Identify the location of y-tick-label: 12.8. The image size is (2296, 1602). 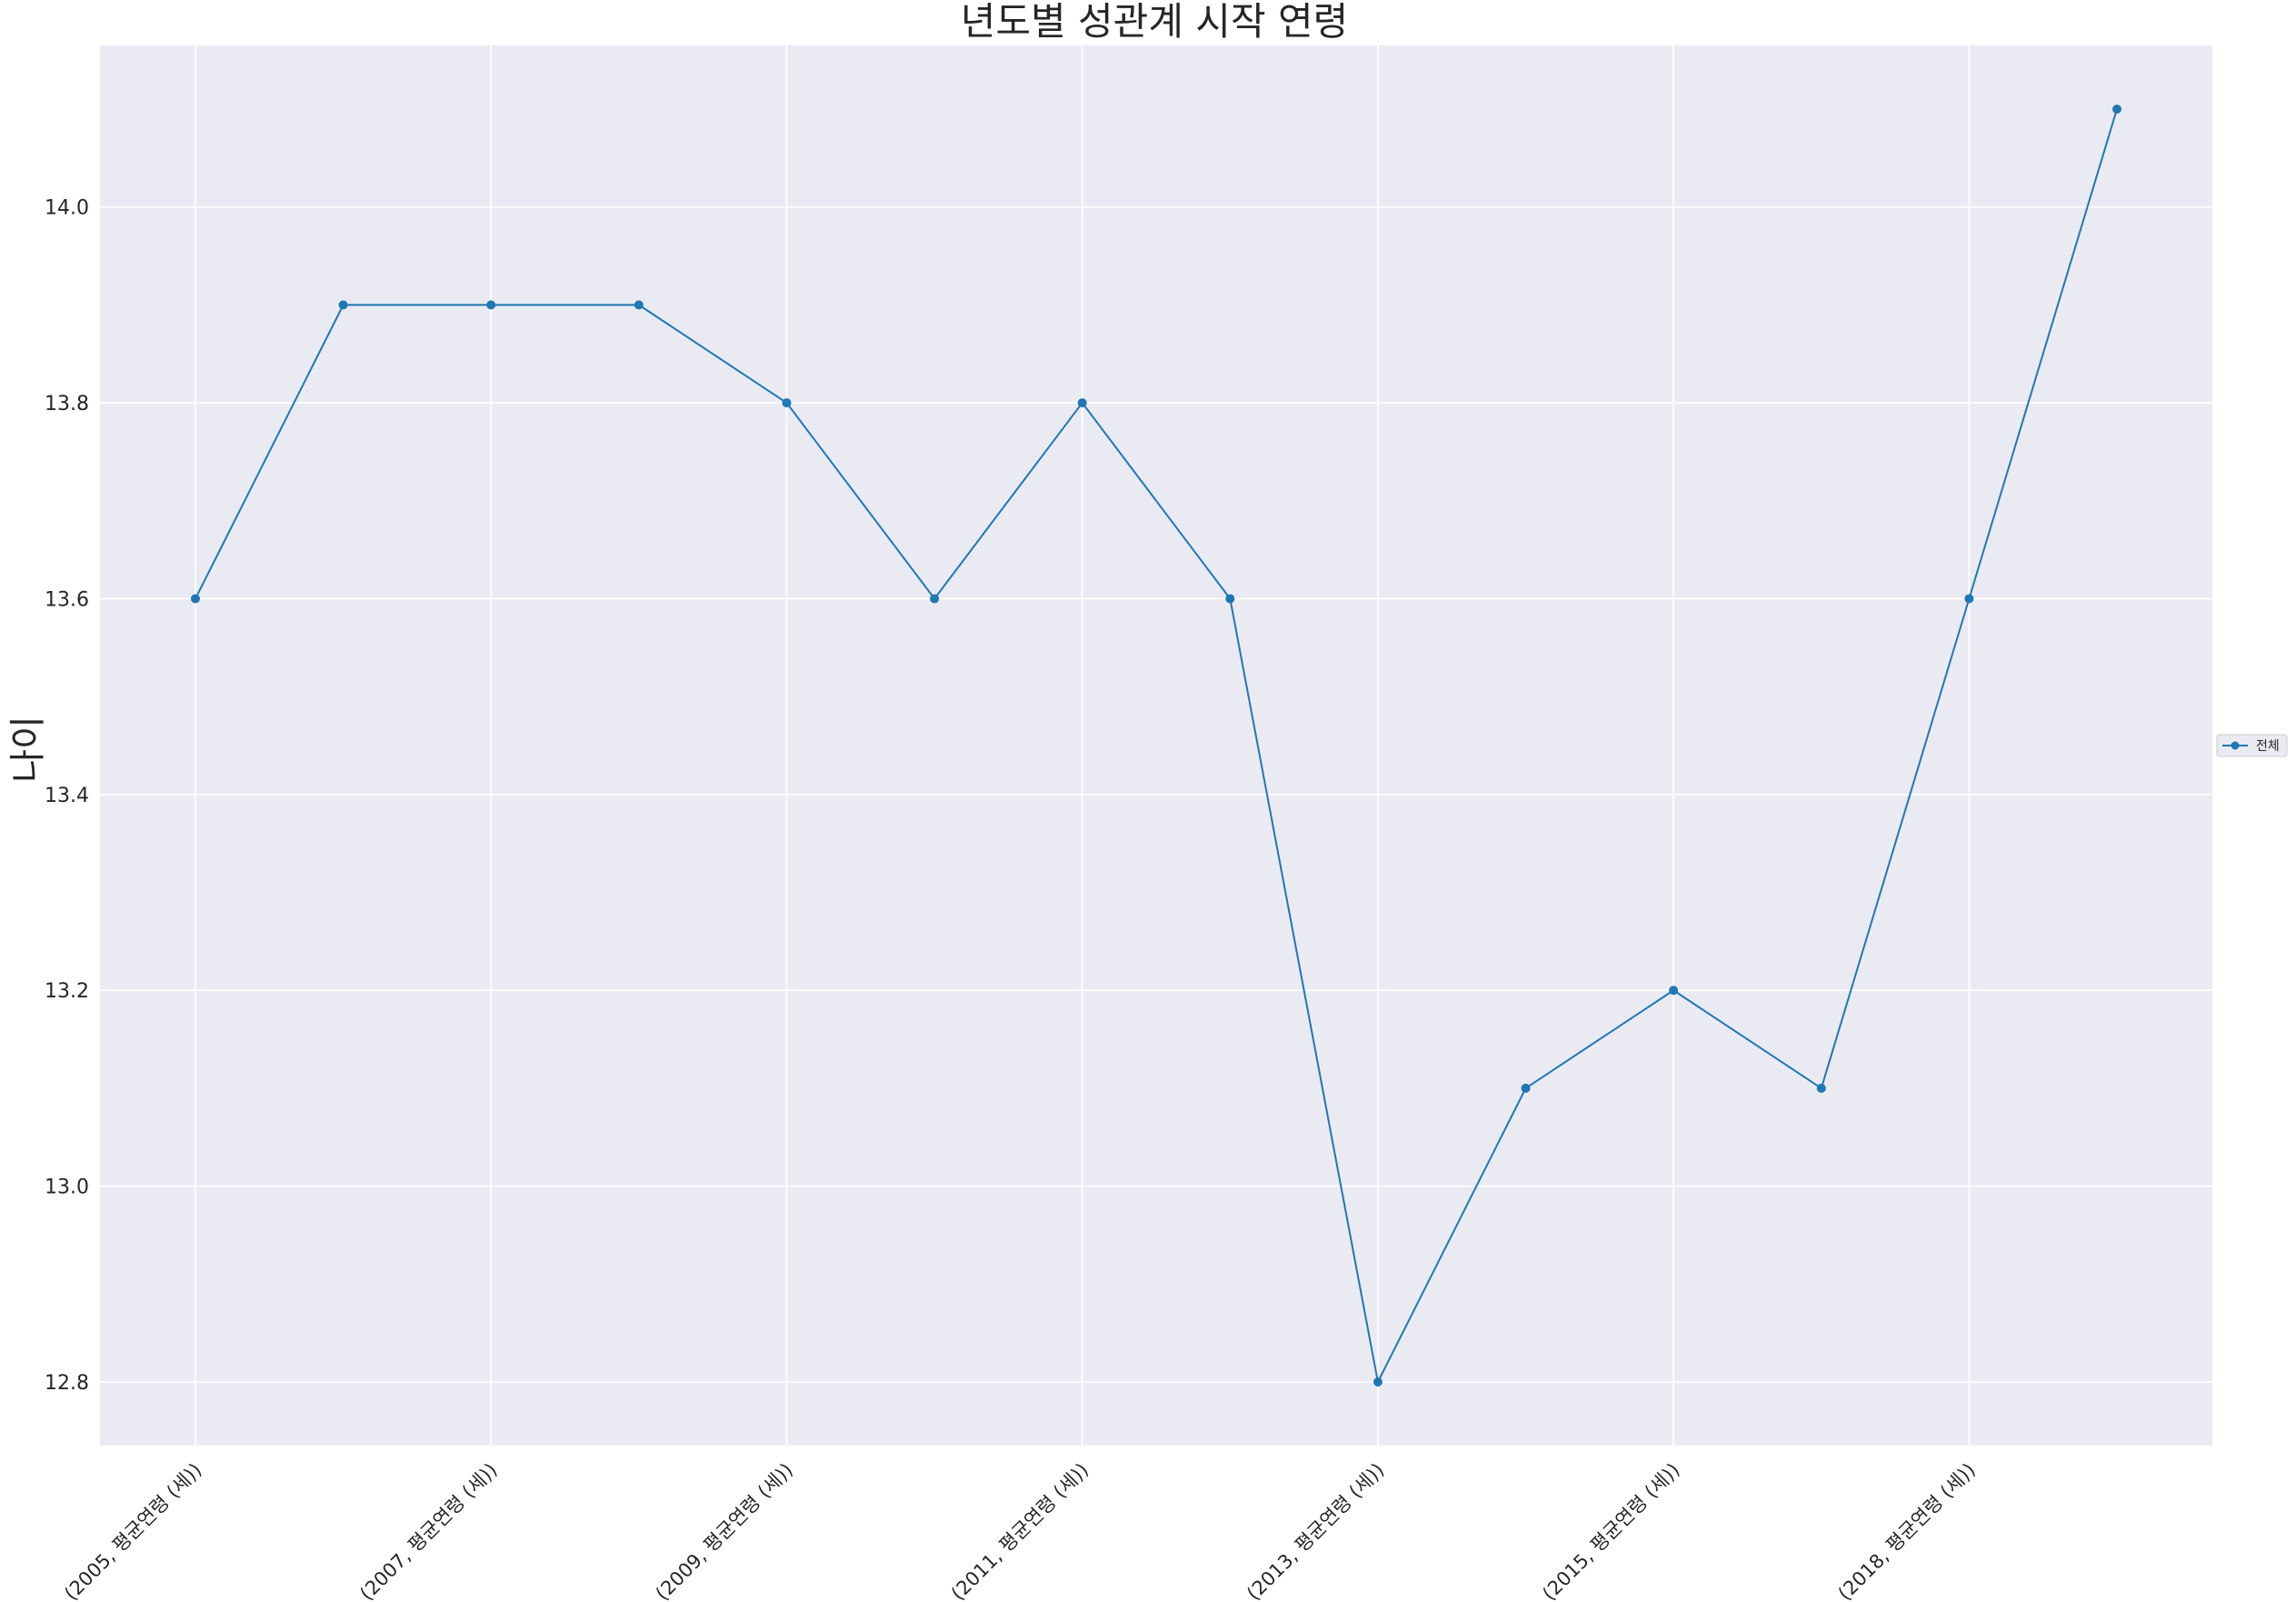
(67, 1383).